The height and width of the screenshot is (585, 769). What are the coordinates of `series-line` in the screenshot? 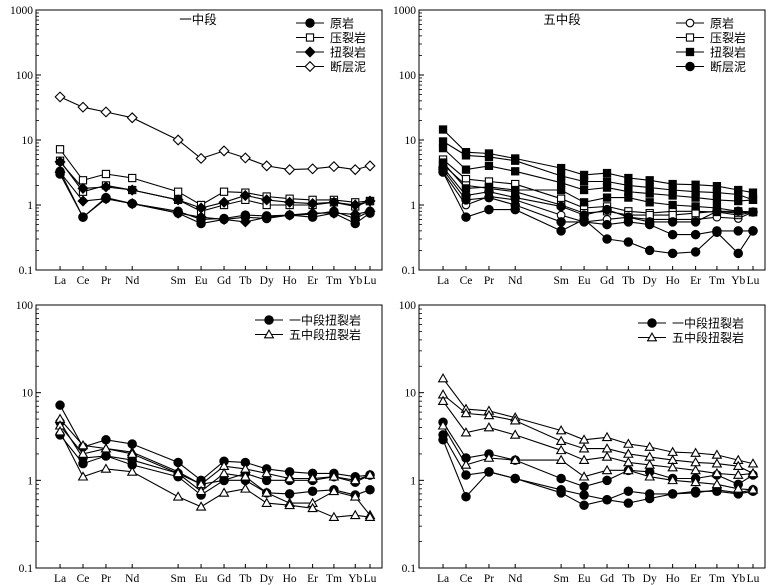 It's located at (598, 421).